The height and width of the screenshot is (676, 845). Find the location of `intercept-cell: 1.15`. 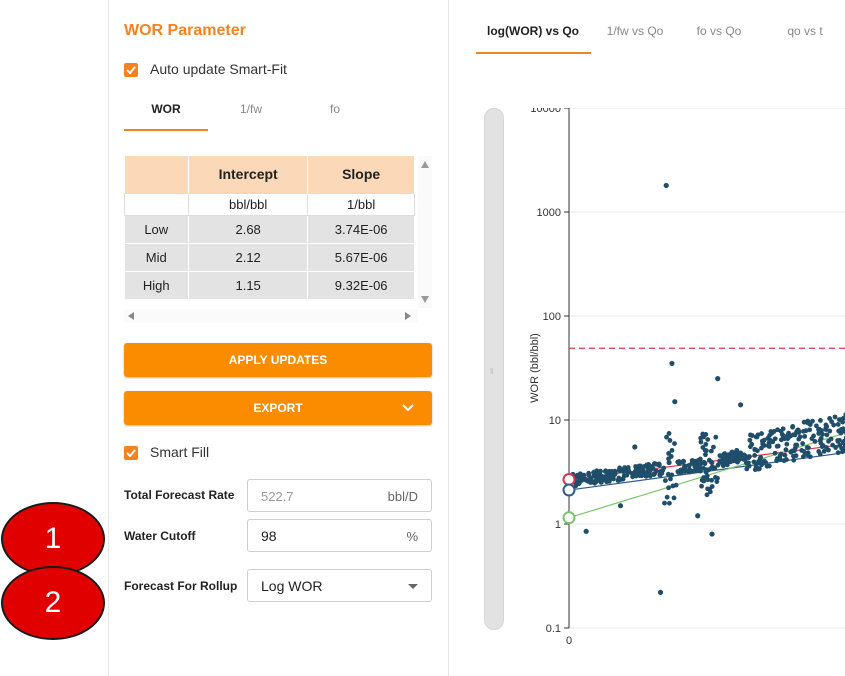

intercept-cell: 1.15 is located at coordinates (248, 285).